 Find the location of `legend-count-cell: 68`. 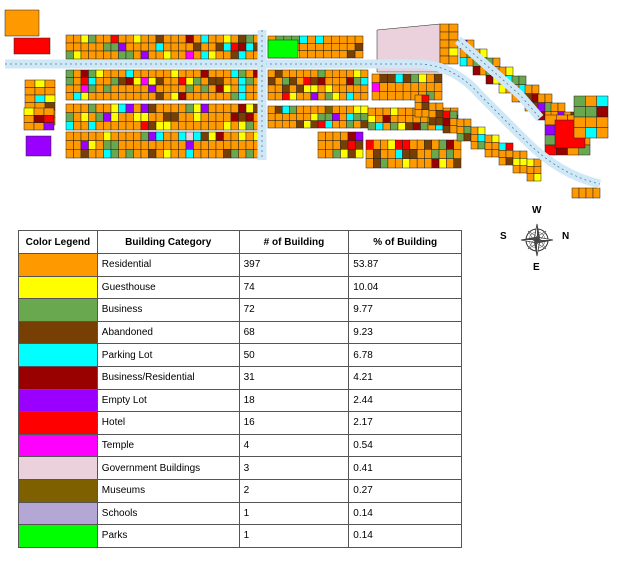

legend-count-cell: 68 is located at coordinates (294, 332).